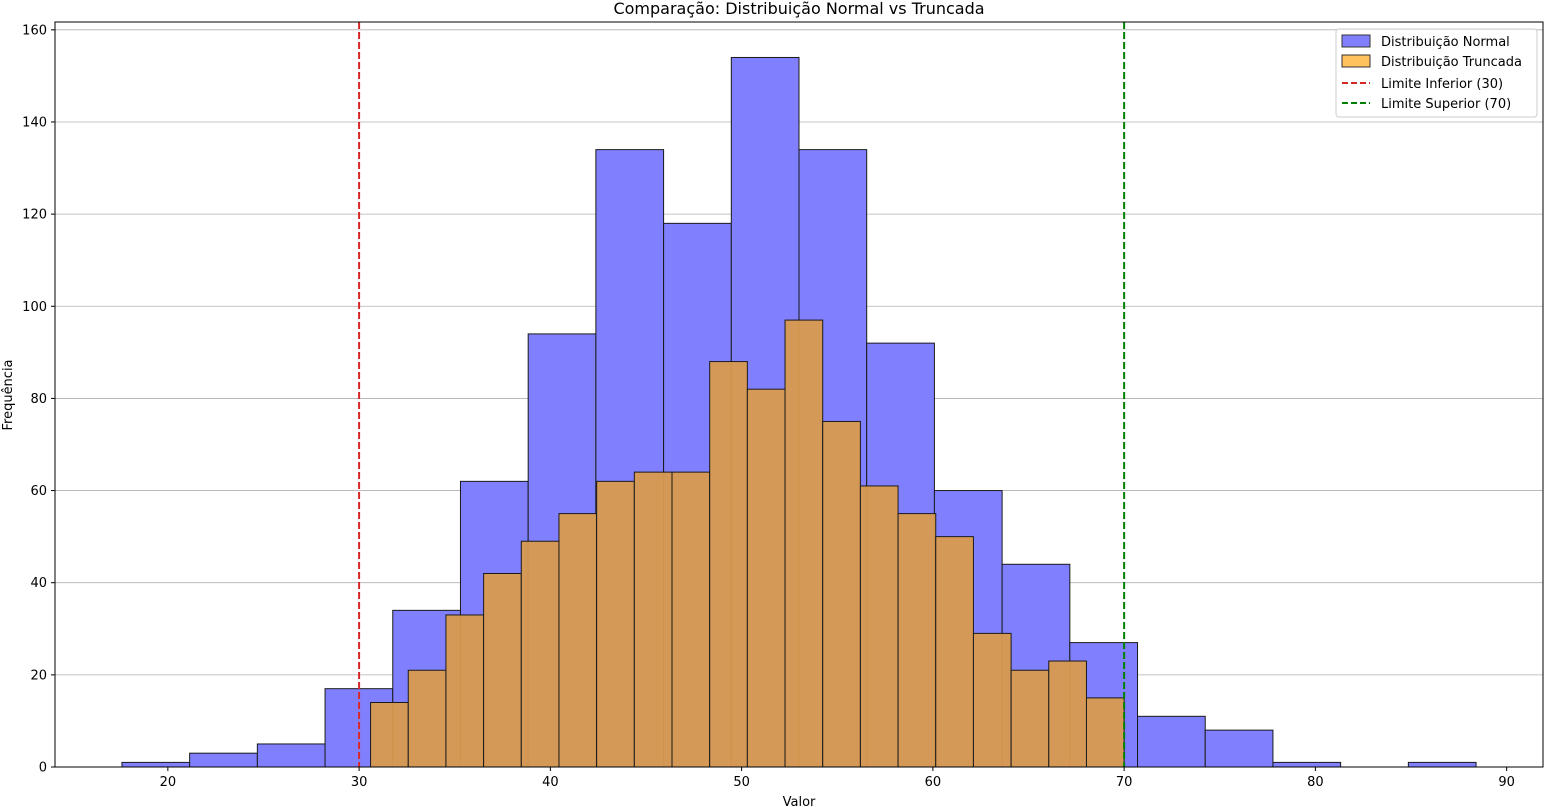  I want to click on y-tick-label: 140, so click(34, 122).